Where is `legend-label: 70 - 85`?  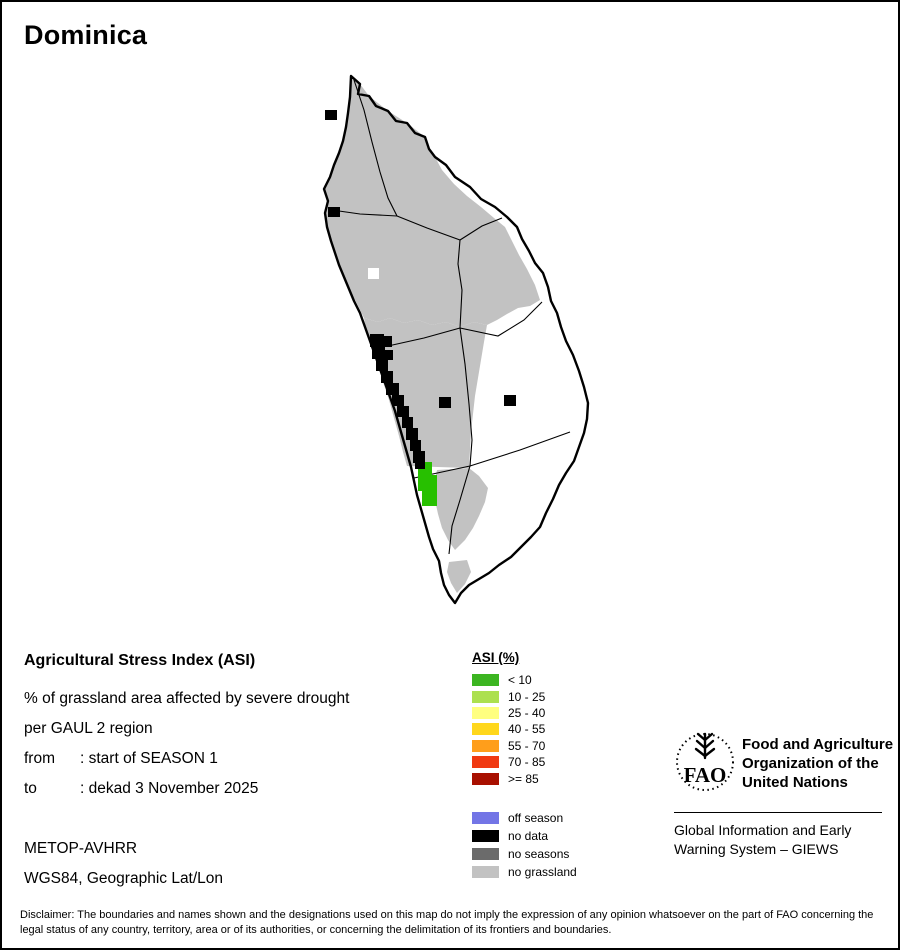 legend-label: 70 - 85 is located at coordinates (527, 762).